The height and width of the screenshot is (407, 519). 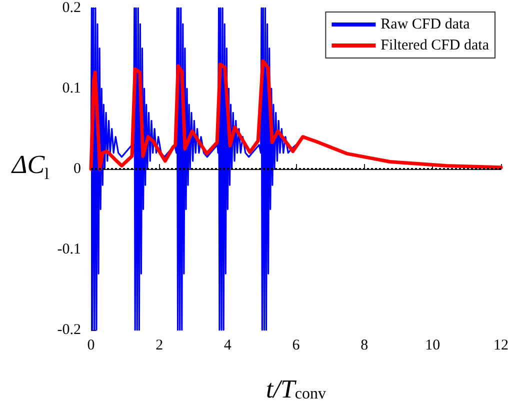 What do you see at coordinates (69, 250) in the screenshot?
I see `y-tick-label: -0.1` at bounding box center [69, 250].